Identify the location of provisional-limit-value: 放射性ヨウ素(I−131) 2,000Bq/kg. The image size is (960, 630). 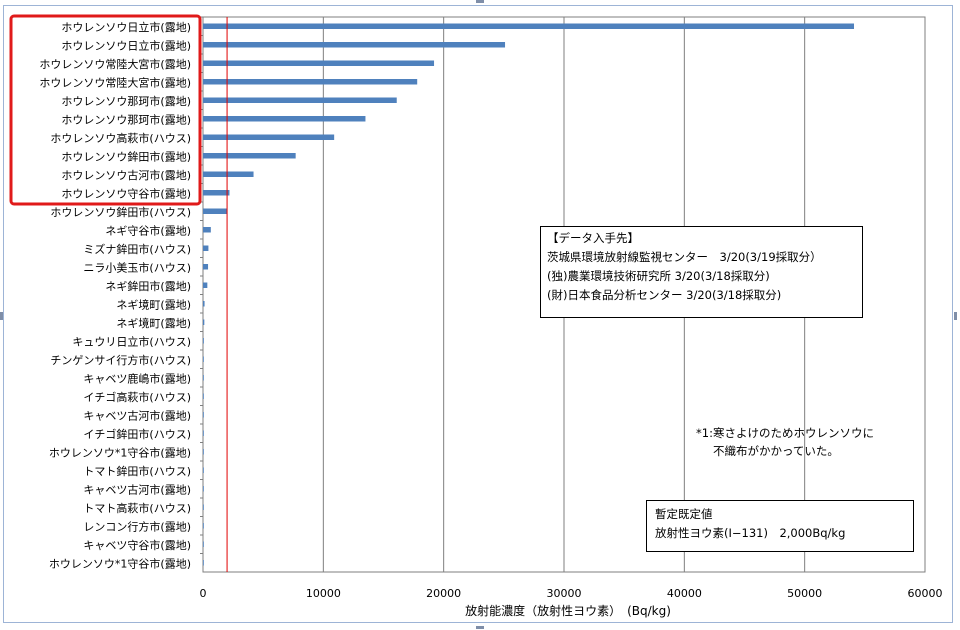
(750, 533).